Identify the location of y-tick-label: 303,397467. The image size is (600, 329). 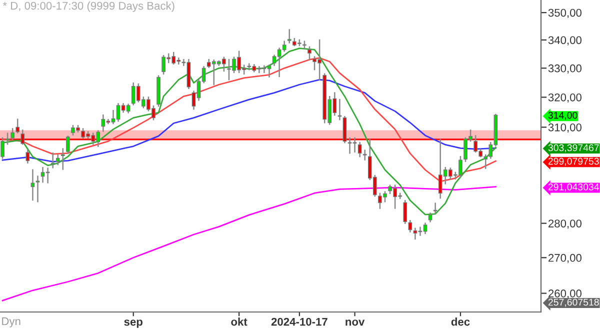
(573, 148).